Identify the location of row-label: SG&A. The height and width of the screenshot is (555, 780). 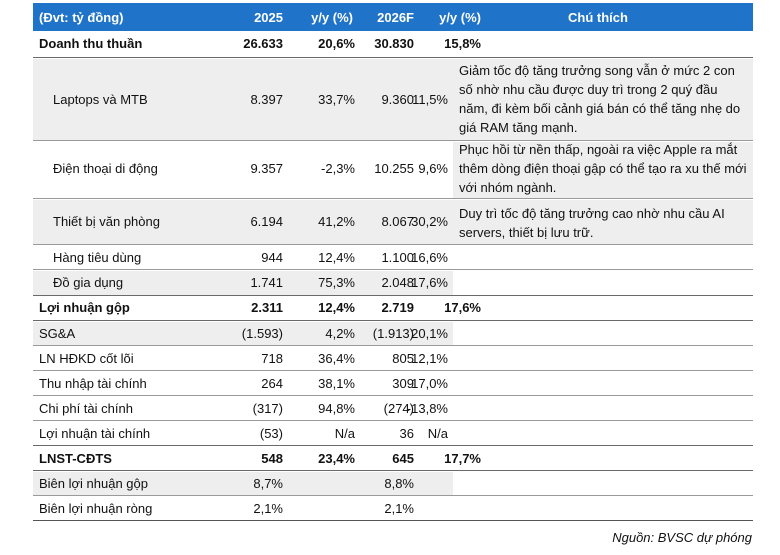
(57, 333).